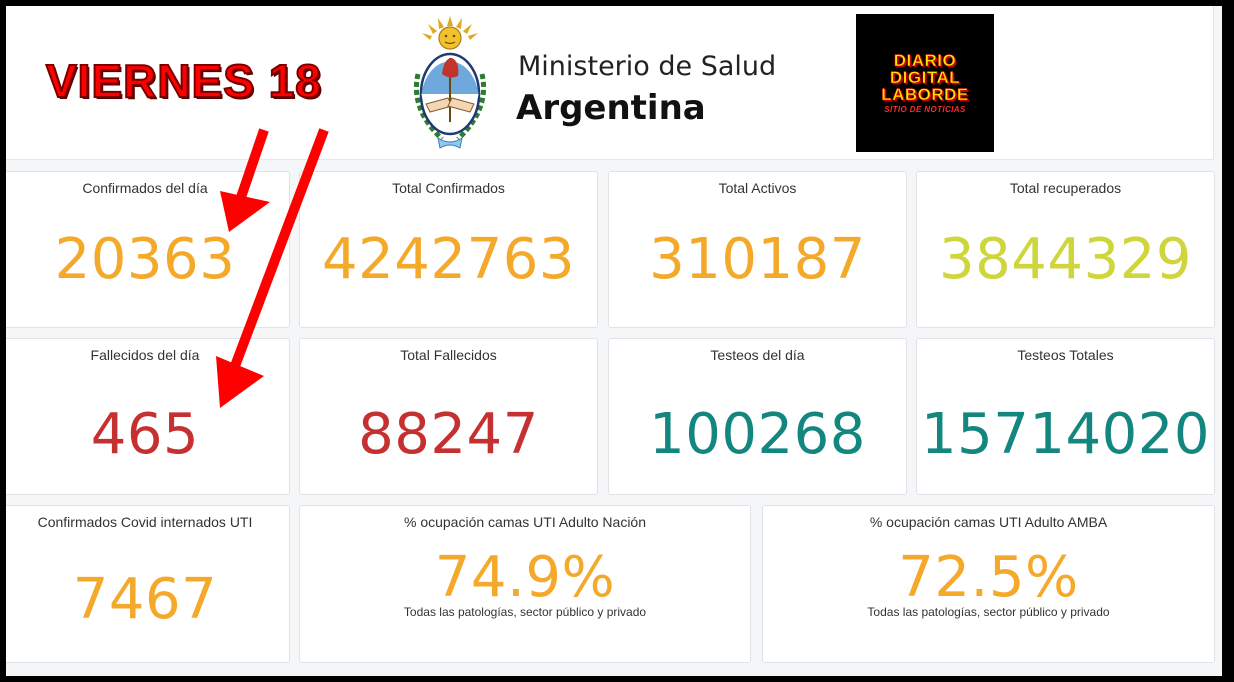 This screenshot has width=1234, height=682. I want to click on card-label: Fallecidos del día, so click(145, 355).